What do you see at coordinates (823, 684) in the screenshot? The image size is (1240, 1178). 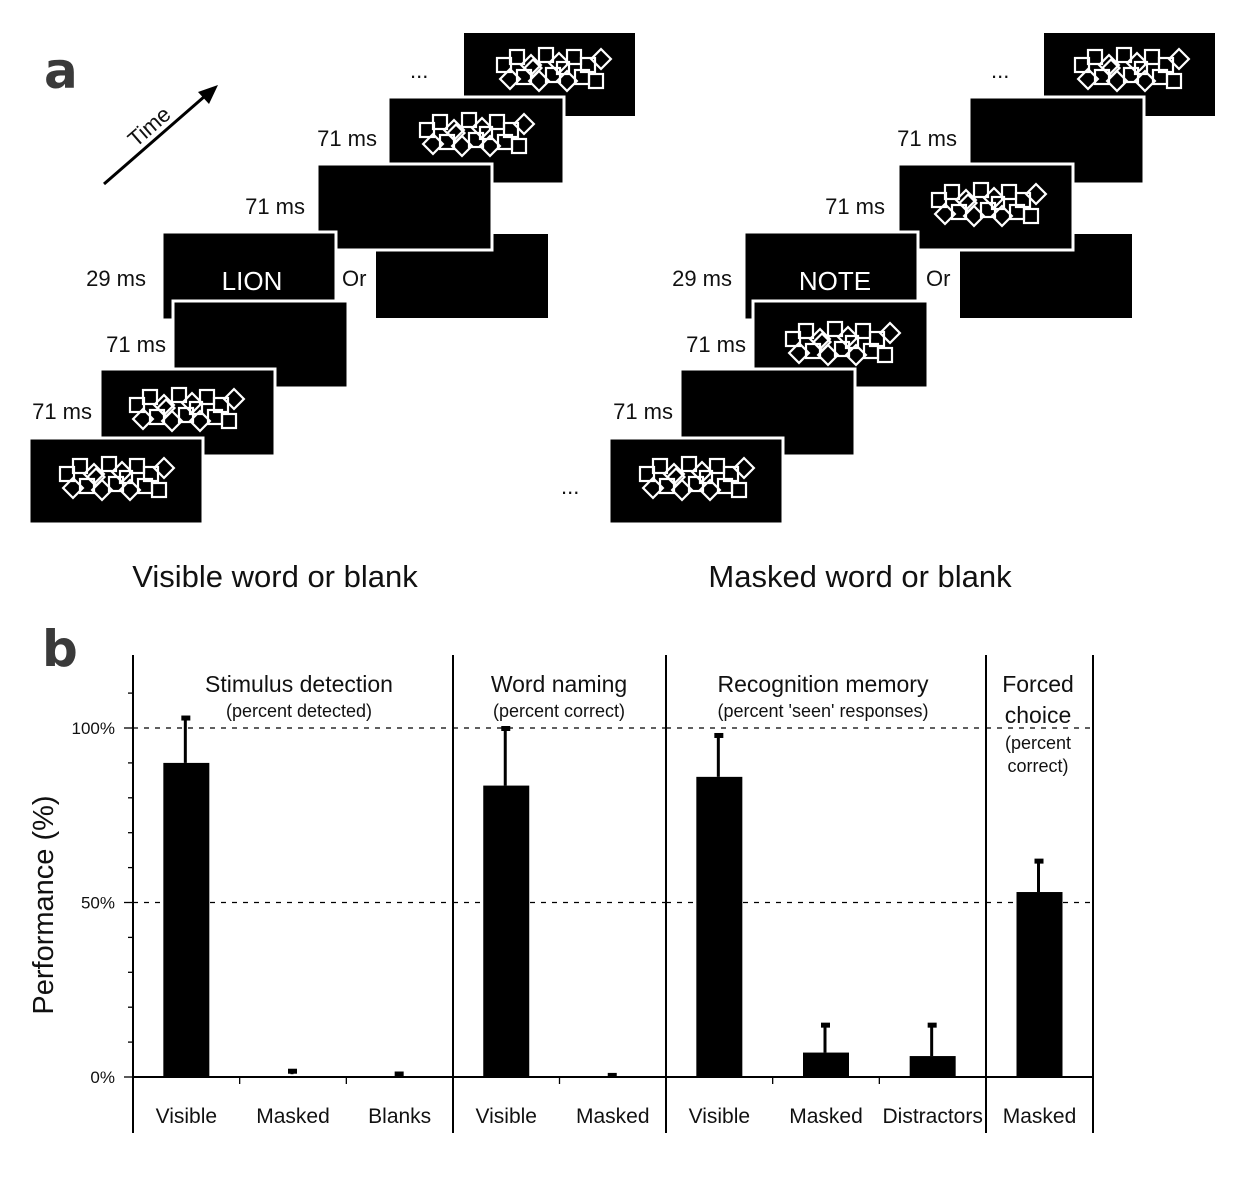 I see `group-title-recognition: Recognition memory` at bounding box center [823, 684].